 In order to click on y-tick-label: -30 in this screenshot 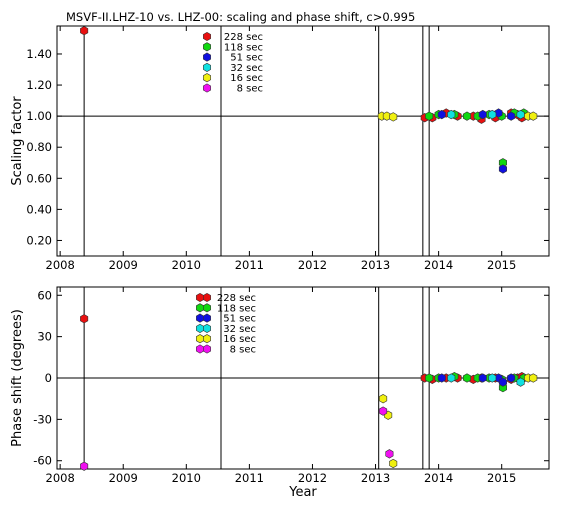, I will do `click(42, 419)`.